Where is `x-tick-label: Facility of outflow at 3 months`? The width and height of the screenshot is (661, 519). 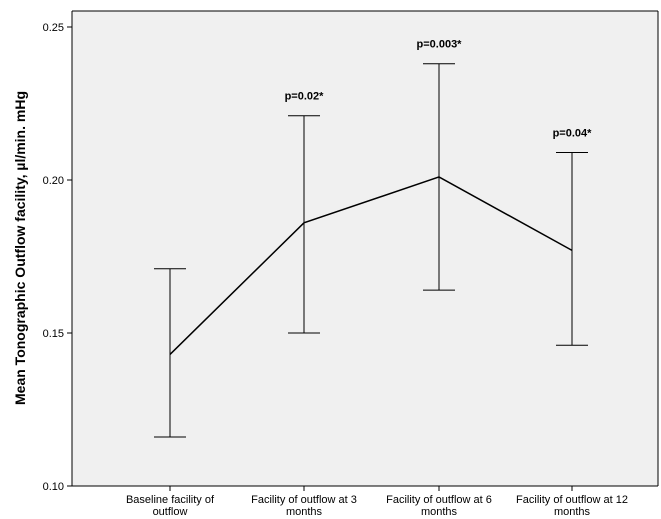 x-tick-label: Facility of outflow at 3 months is located at coordinates (304, 506).